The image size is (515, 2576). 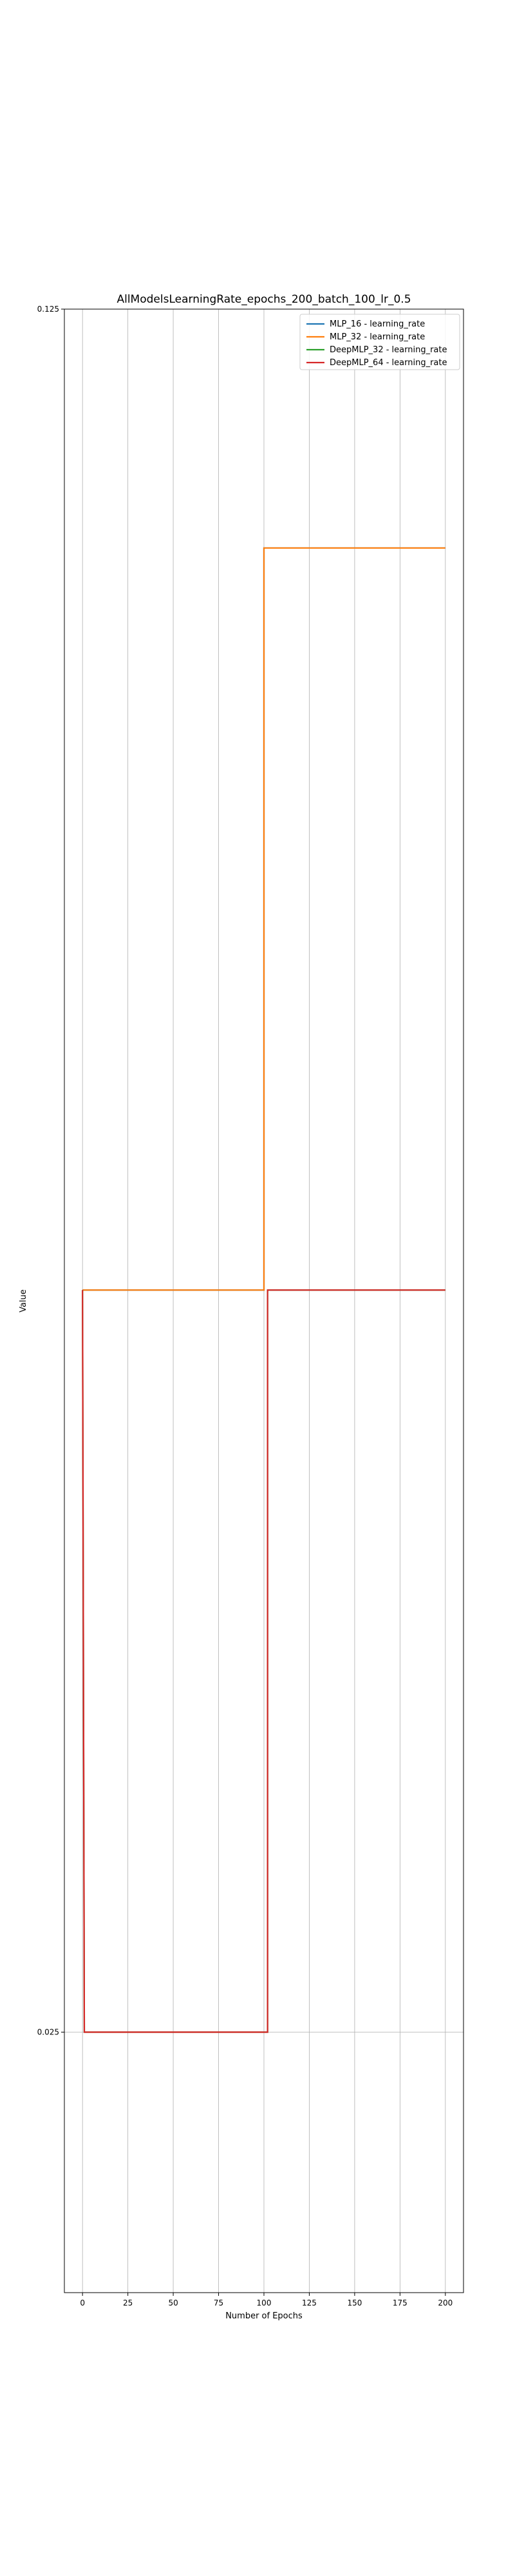 I want to click on x-tick-label: 0, so click(x=82, y=2302).